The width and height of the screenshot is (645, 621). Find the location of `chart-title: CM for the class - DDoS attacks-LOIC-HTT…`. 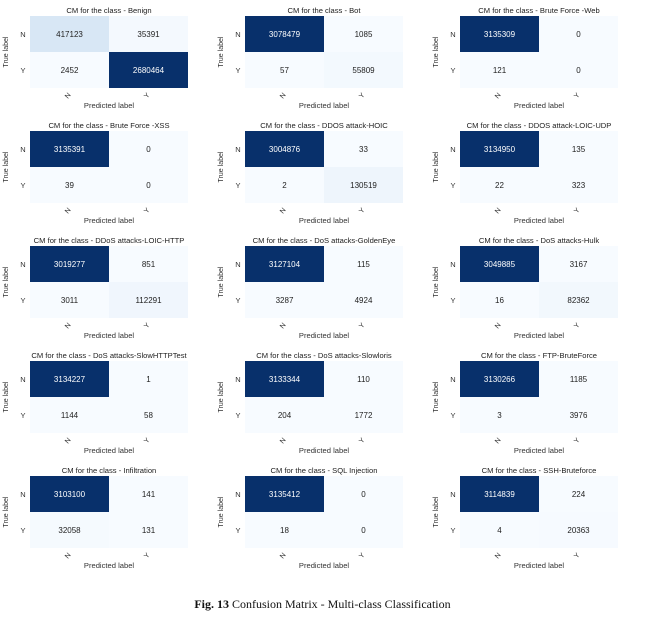

chart-title: CM for the class - DDoS attacks-LOIC-HTT… is located at coordinates (109, 240).